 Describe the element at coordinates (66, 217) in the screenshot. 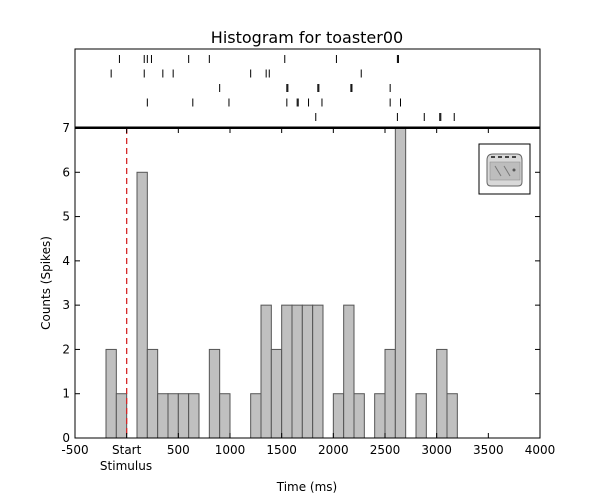

I see `y-tick-label-5: 5` at that location.